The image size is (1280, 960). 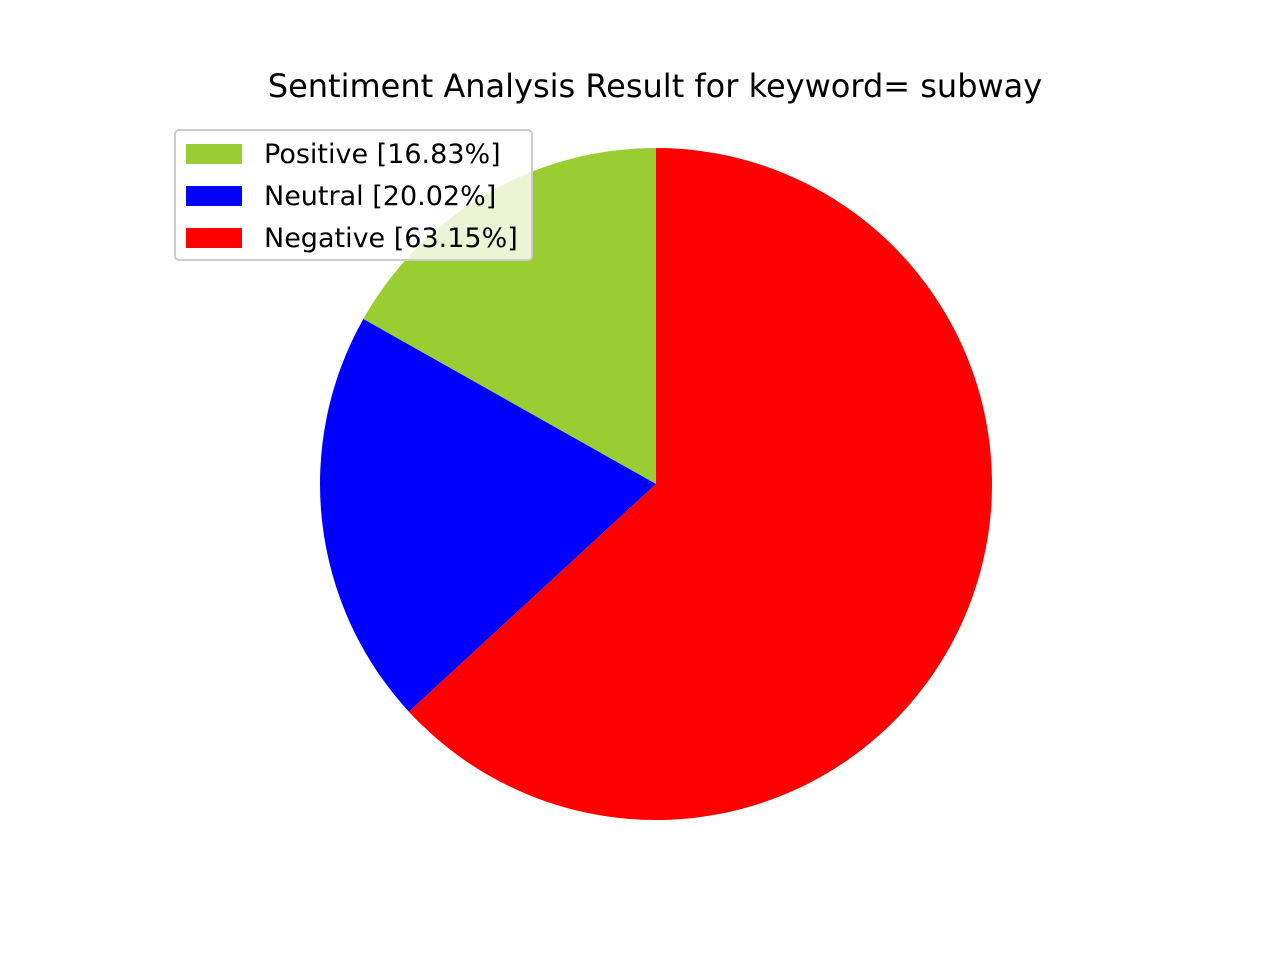 What do you see at coordinates (214, 196) in the screenshot?
I see `legend-swatch-neutral` at bounding box center [214, 196].